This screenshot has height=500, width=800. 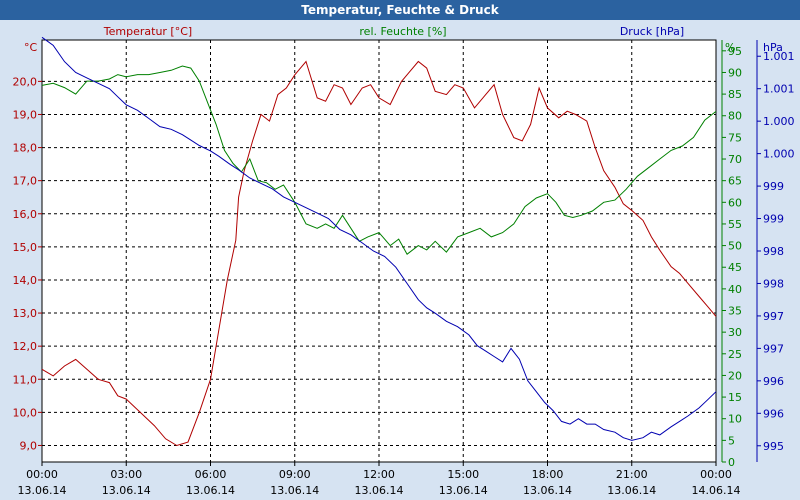 What do you see at coordinates (31, 47) in the screenshot?
I see `temp-unit-label: °C` at bounding box center [31, 47].